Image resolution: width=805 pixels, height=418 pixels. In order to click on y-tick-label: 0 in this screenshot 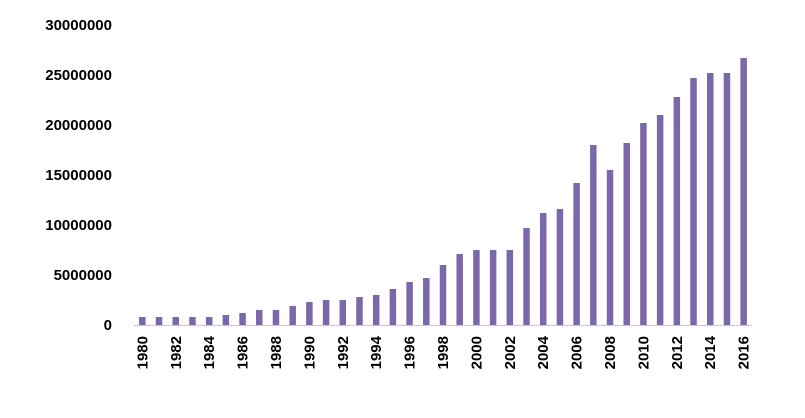, I will do `click(108, 325)`.